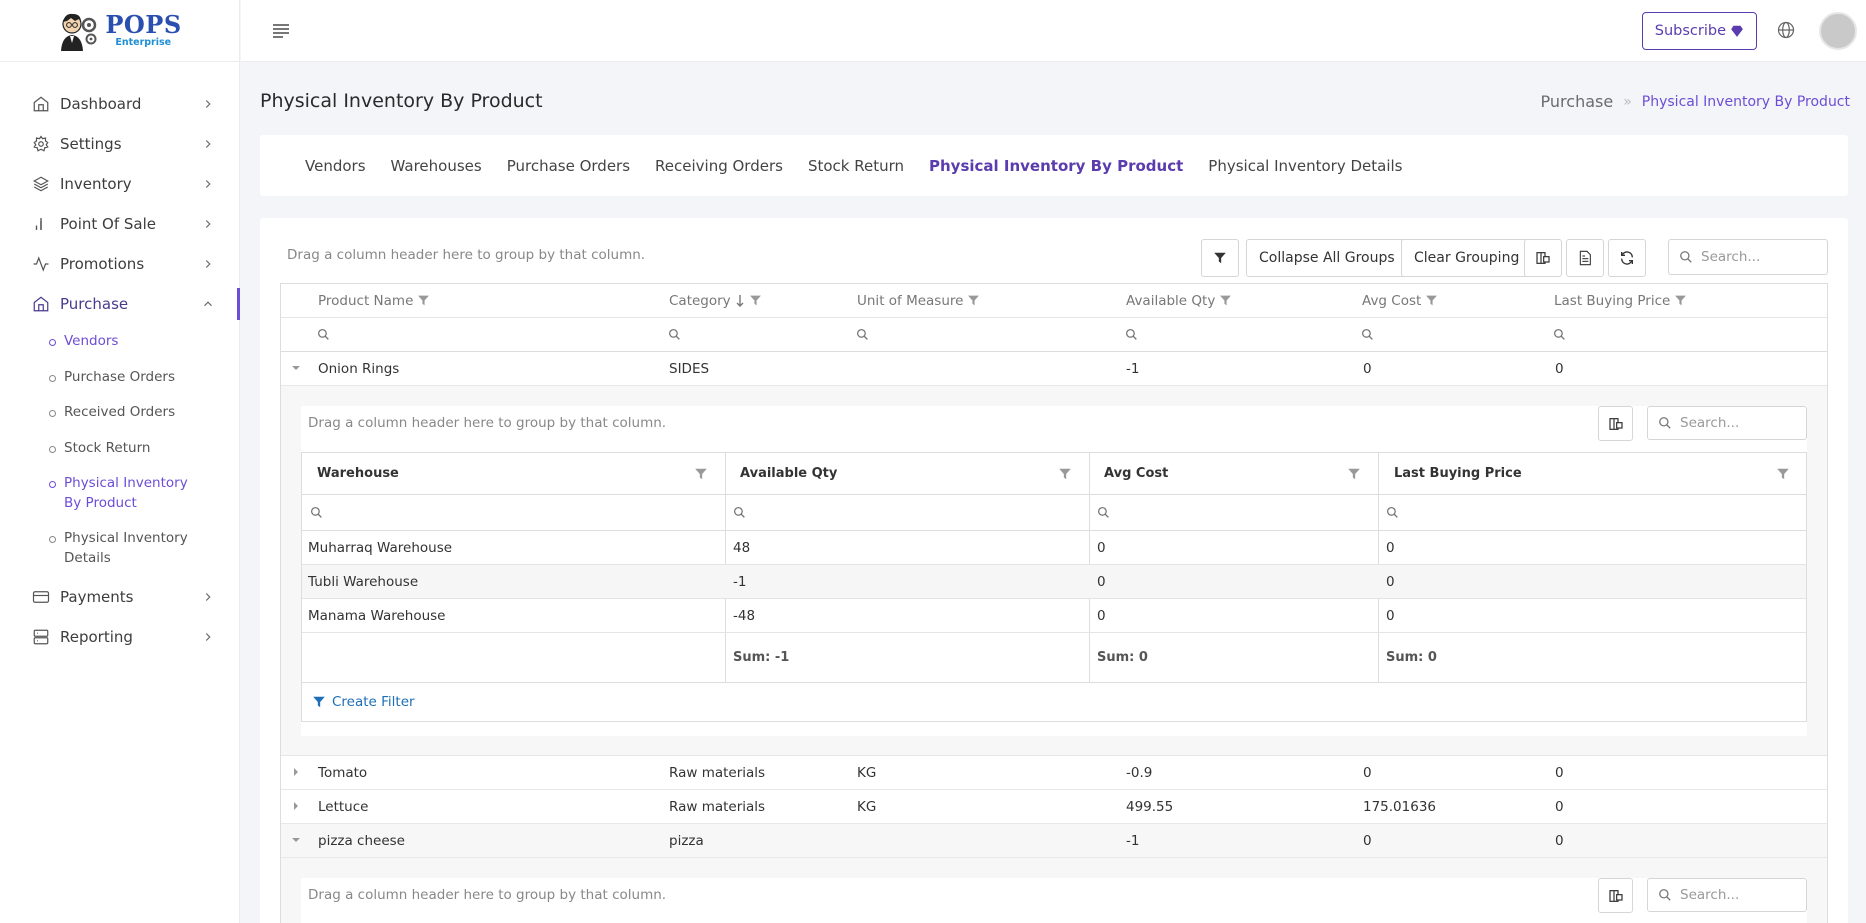  Describe the element at coordinates (1392, 300) in the screenshot. I see `col-label: Avg Cost` at that location.